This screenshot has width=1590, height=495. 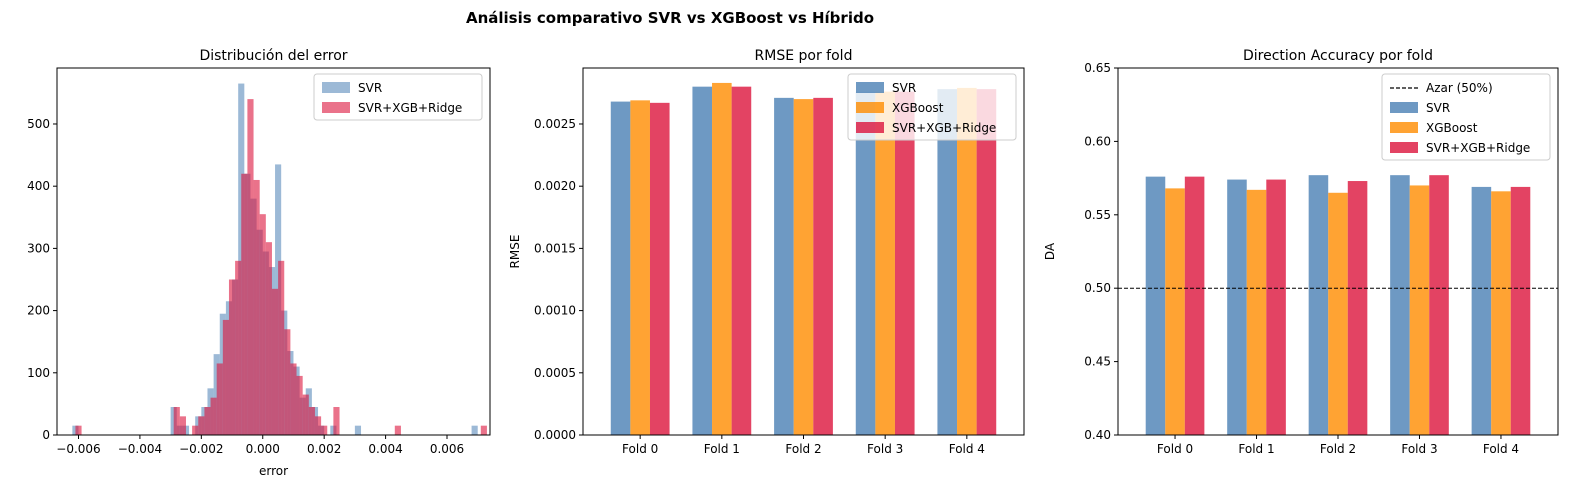 I want to click on chart-2-legend-label: SVR+XGB+Ridge, so click(x=1478, y=148).